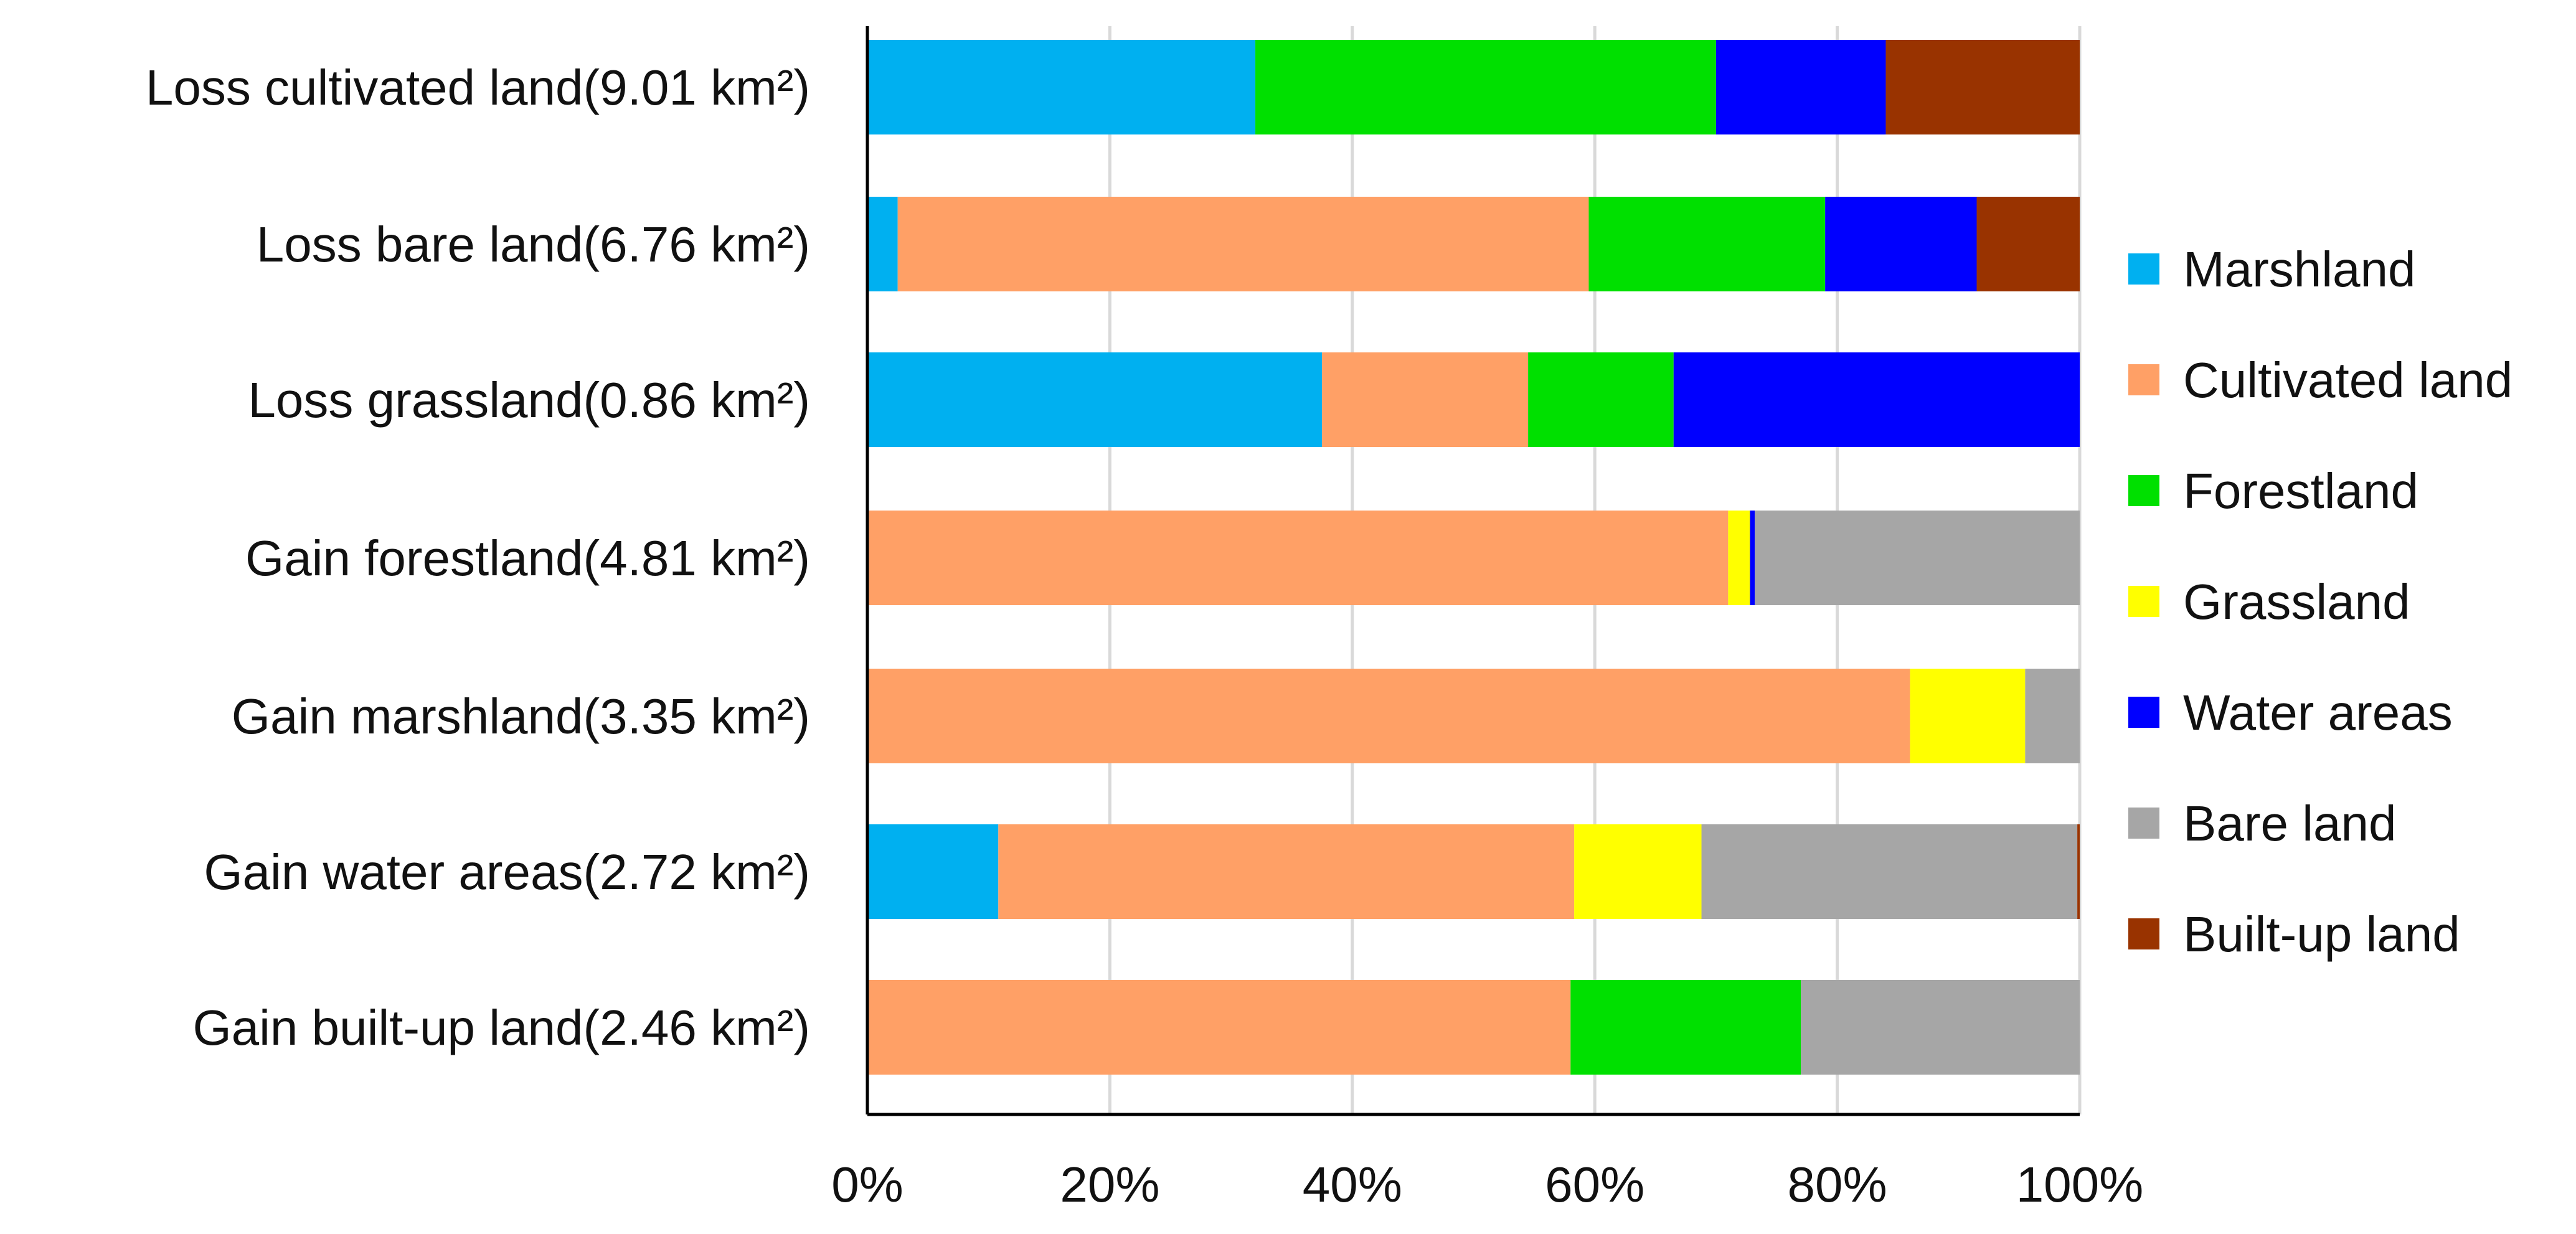  What do you see at coordinates (2300, 491) in the screenshot?
I see `legend-label: Forestland` at bounding box center [2300, 491].